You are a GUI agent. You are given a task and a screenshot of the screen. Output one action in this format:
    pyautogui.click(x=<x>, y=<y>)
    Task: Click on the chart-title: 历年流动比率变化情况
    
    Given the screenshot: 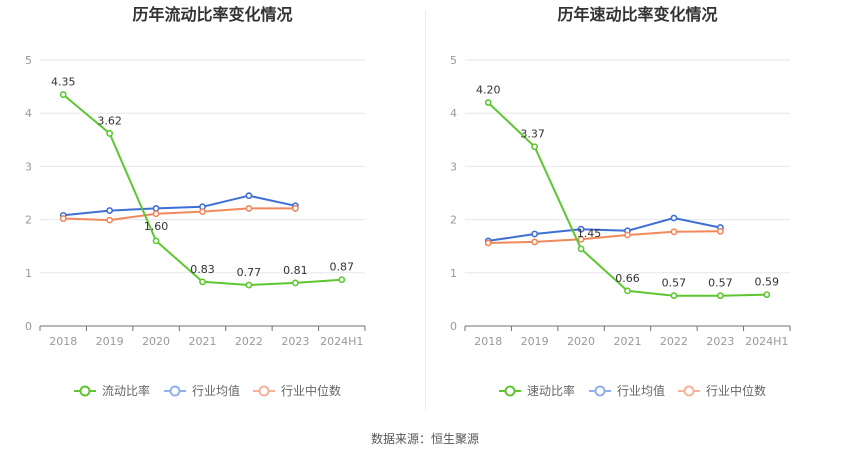 What is the action you would take?
    pyautogui.click(x=212, y=14)
    